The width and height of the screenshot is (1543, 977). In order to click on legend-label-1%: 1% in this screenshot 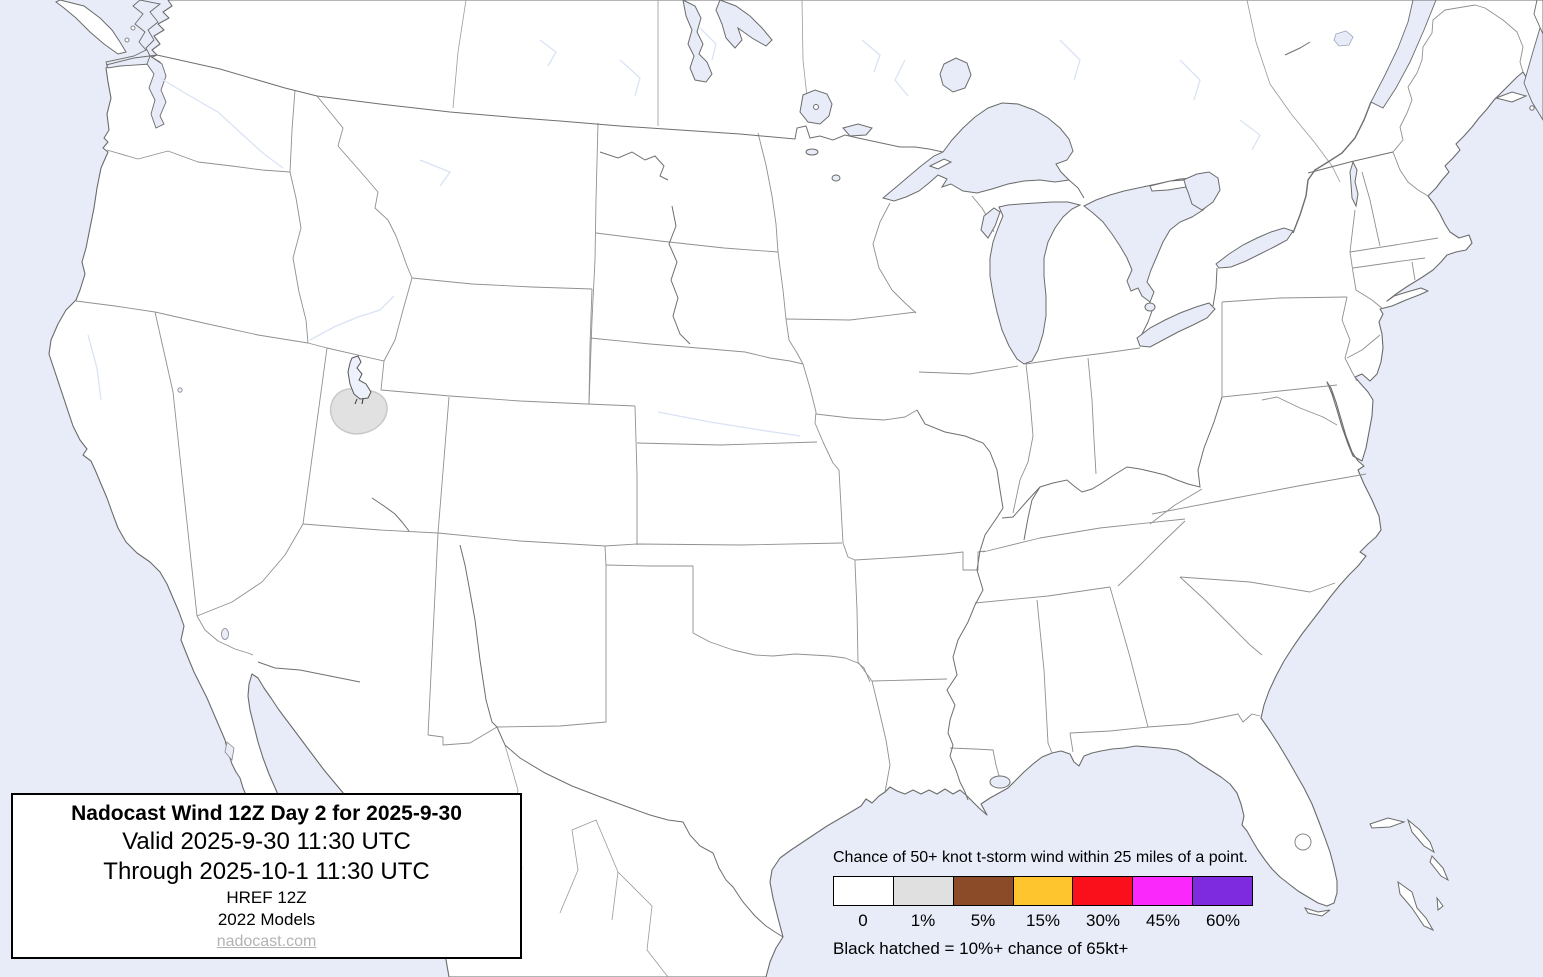, I will do `click(923, 920)`.